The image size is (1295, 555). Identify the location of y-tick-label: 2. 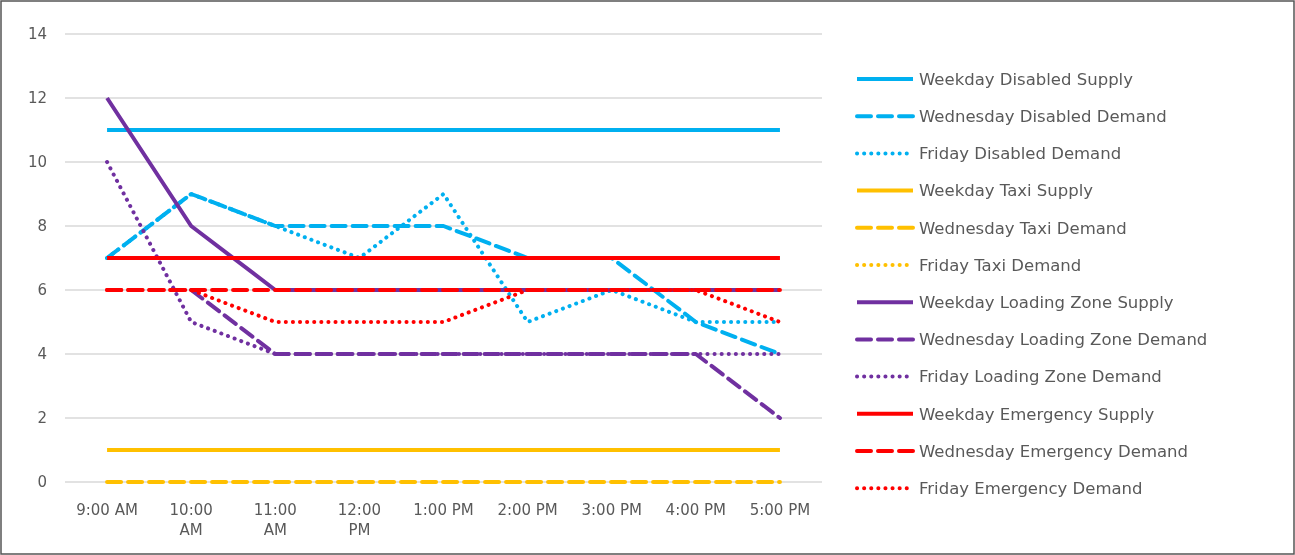
(42, 418).